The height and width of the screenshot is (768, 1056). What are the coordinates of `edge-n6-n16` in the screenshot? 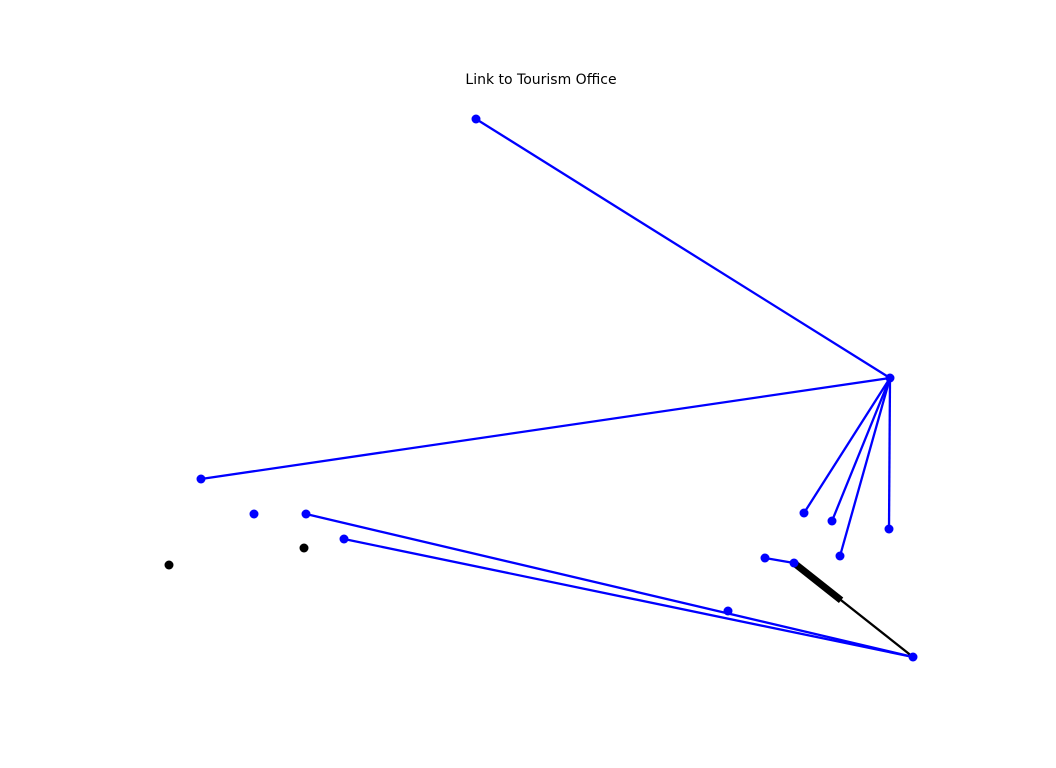 It's located at (628, 598).